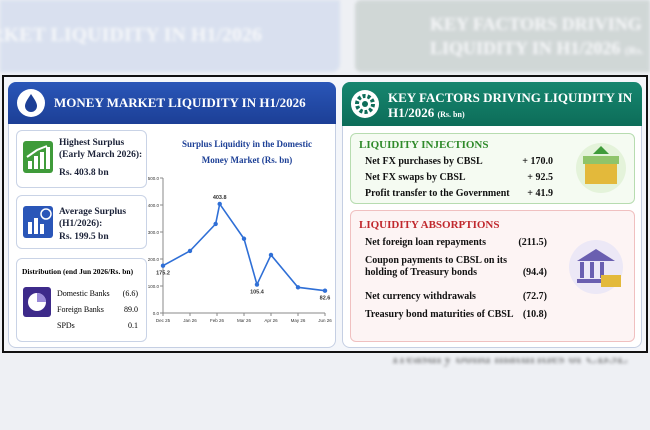 The image size is (650, 430). Describe the element at coordinates (163, 320) in the screenshot. I see `x-tick-label: Dec 25` at that location.